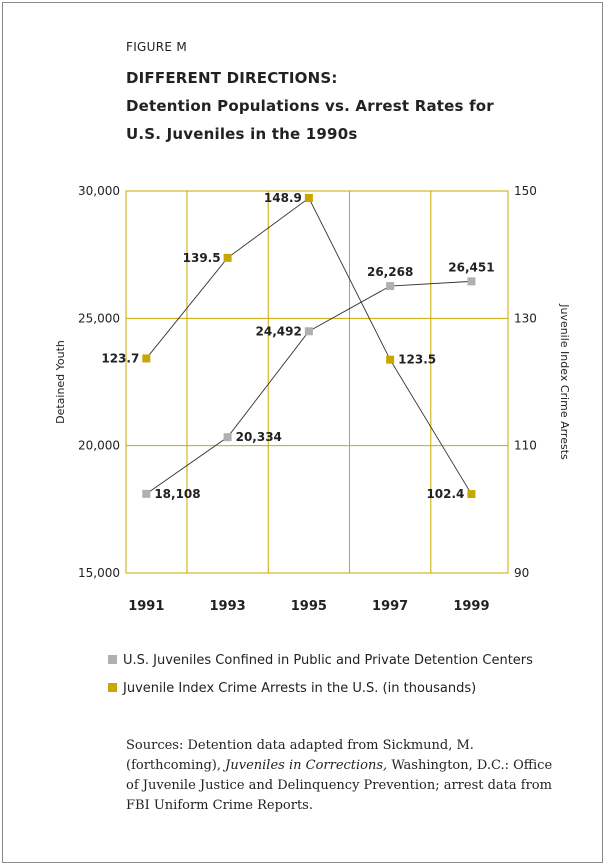  What do you see at coordinates (279, 331) in the screenshot?
I see `data-label-0: 24,492` at bounding box center [279, 331].